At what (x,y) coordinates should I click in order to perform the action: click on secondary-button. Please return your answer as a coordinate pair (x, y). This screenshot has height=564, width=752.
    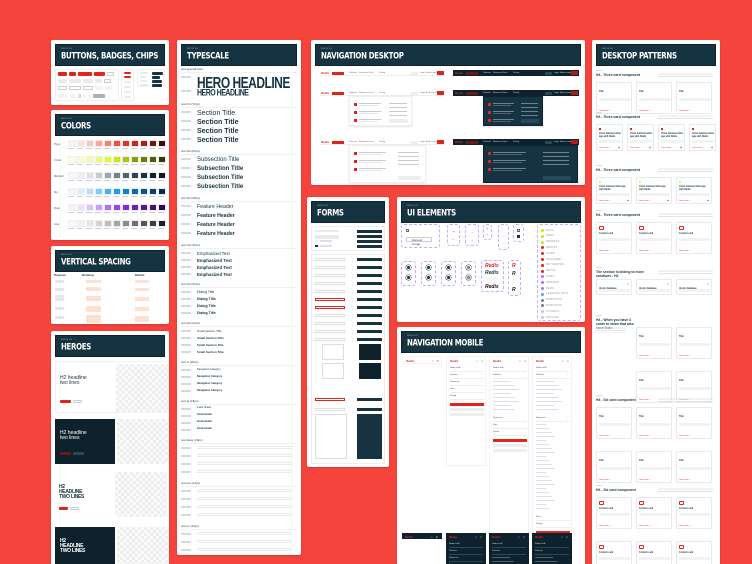
    Looking at the image, I should click on (110, 74).